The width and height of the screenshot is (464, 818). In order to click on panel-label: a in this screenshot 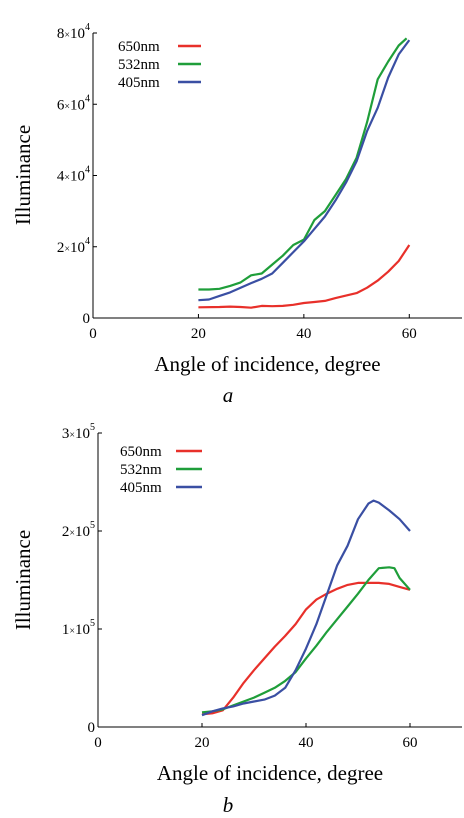, I will do `click(228, 395)`.